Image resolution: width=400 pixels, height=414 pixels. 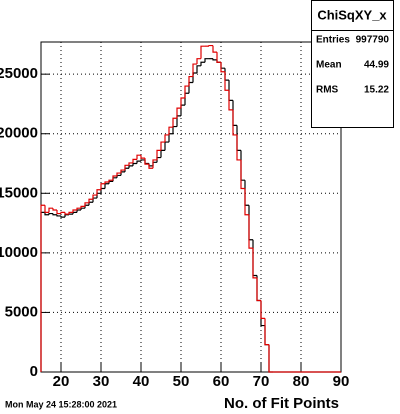 What do you see at coordinates (19, 252) in the screenshot?
I see `y-tick-label: 10000` at bounding box center [19, 252].